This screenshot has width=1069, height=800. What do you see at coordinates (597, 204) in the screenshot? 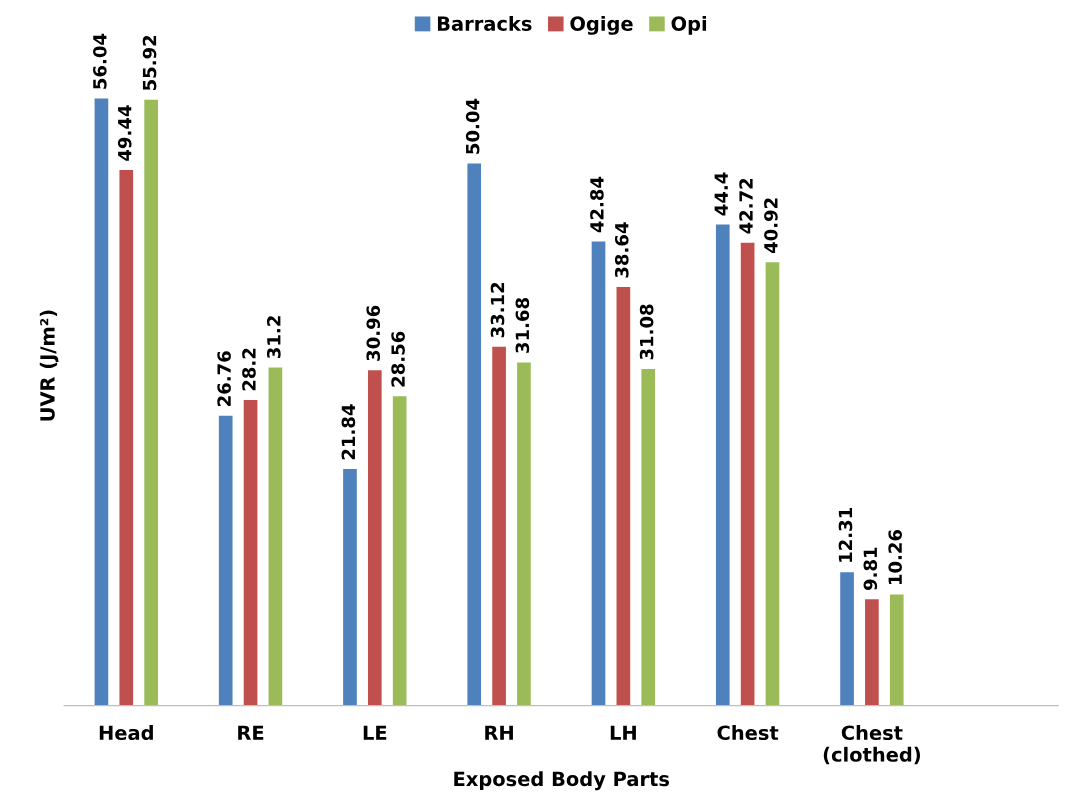
I see `data-label: 42.84` at bounding box center [597, 204].